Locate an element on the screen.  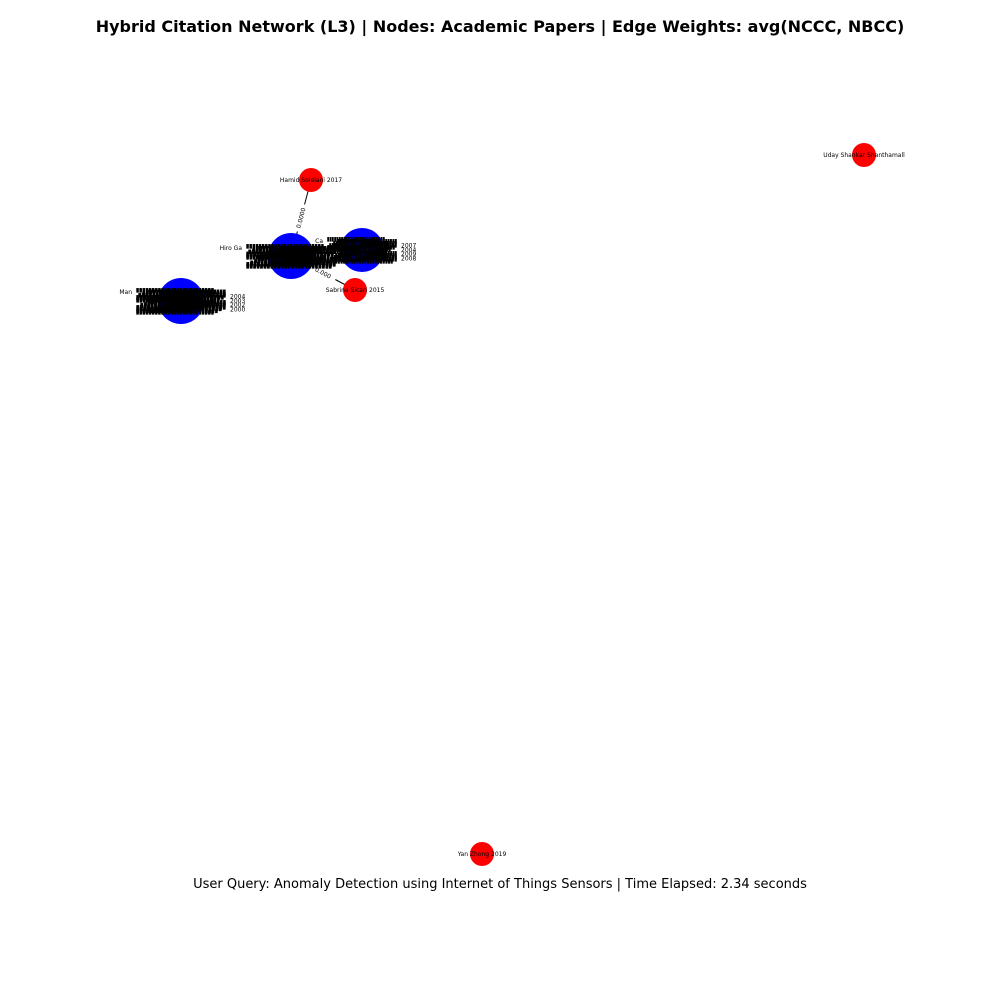
cluster-label-fragment: Ei is located at coordinates (343, 255).